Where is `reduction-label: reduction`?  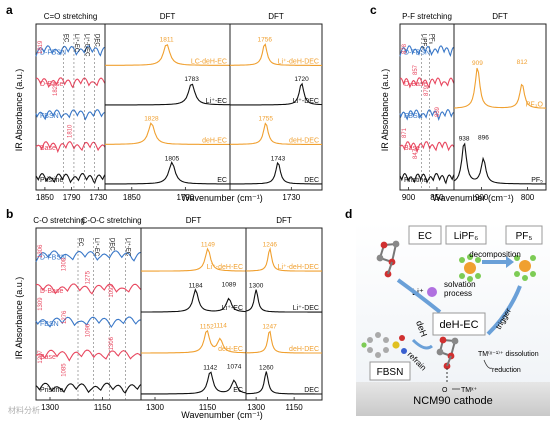 reduction-label: reduction is located at coordinates (506, 370).